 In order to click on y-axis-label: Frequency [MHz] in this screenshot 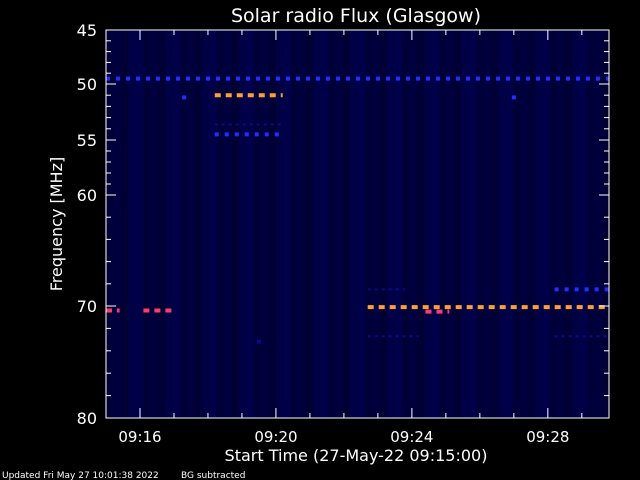, I will do `click(56, 224)`.